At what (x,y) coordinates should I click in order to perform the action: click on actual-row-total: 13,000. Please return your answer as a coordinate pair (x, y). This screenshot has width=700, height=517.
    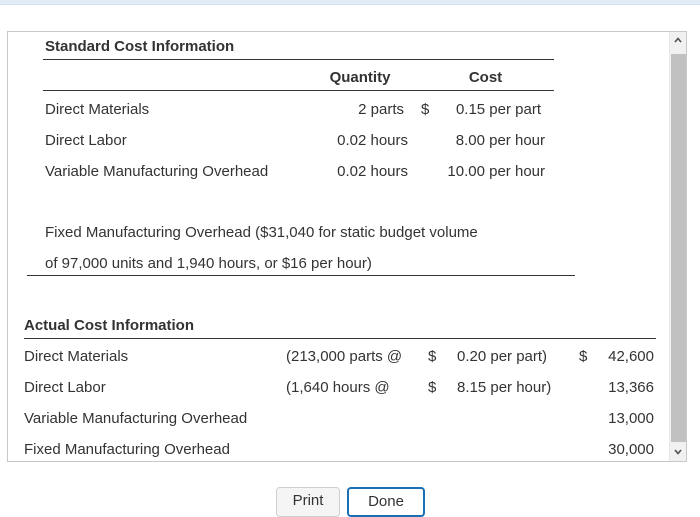
    Looking at the image, I should click on (631, 418).